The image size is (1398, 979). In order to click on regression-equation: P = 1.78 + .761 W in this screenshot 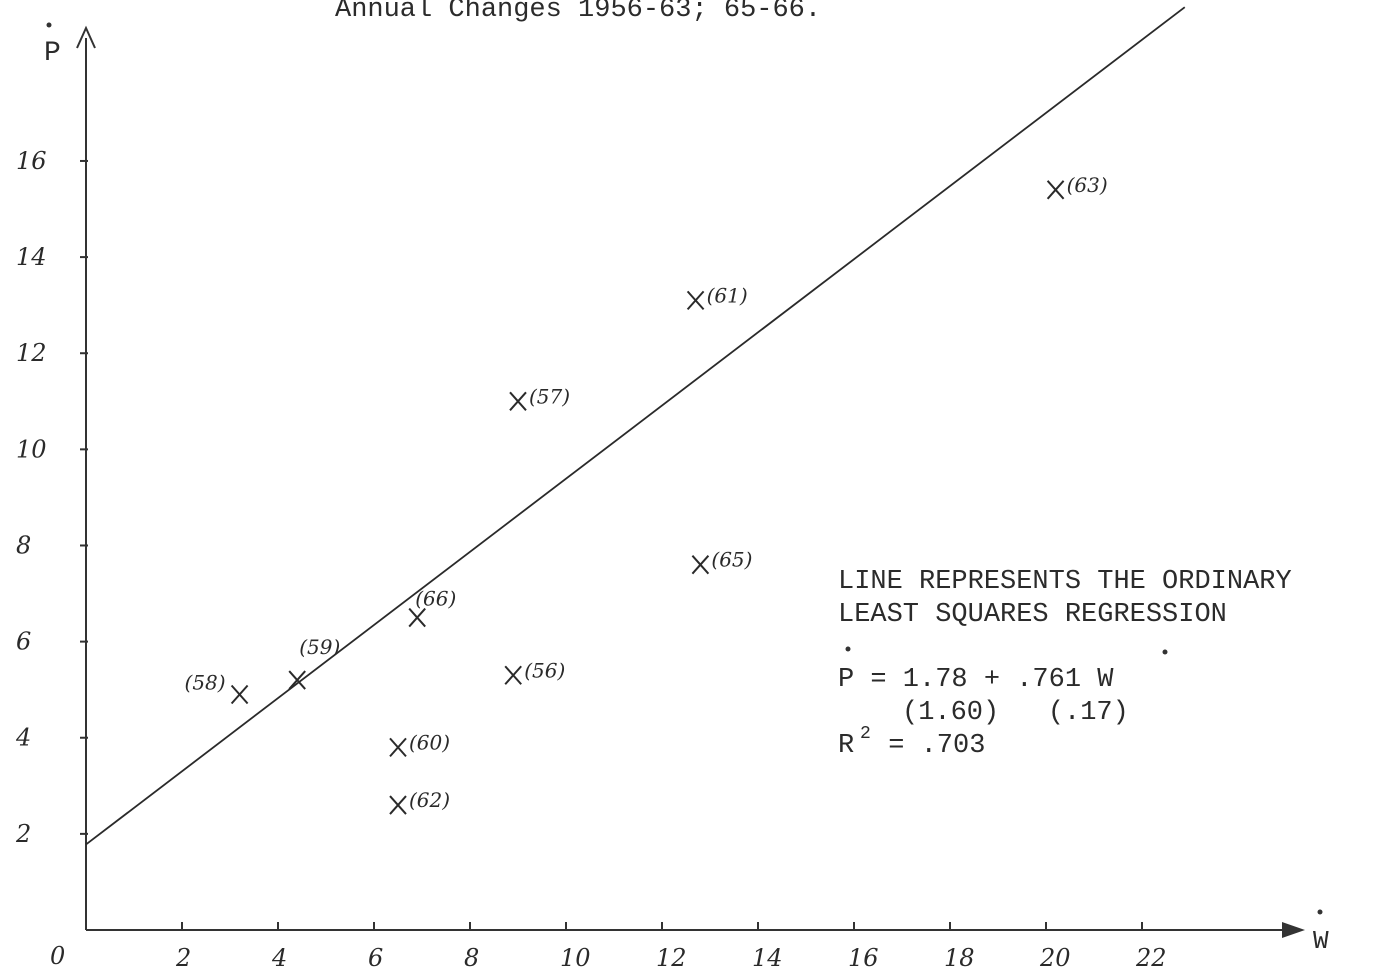, I will do `click(976, 680)`.